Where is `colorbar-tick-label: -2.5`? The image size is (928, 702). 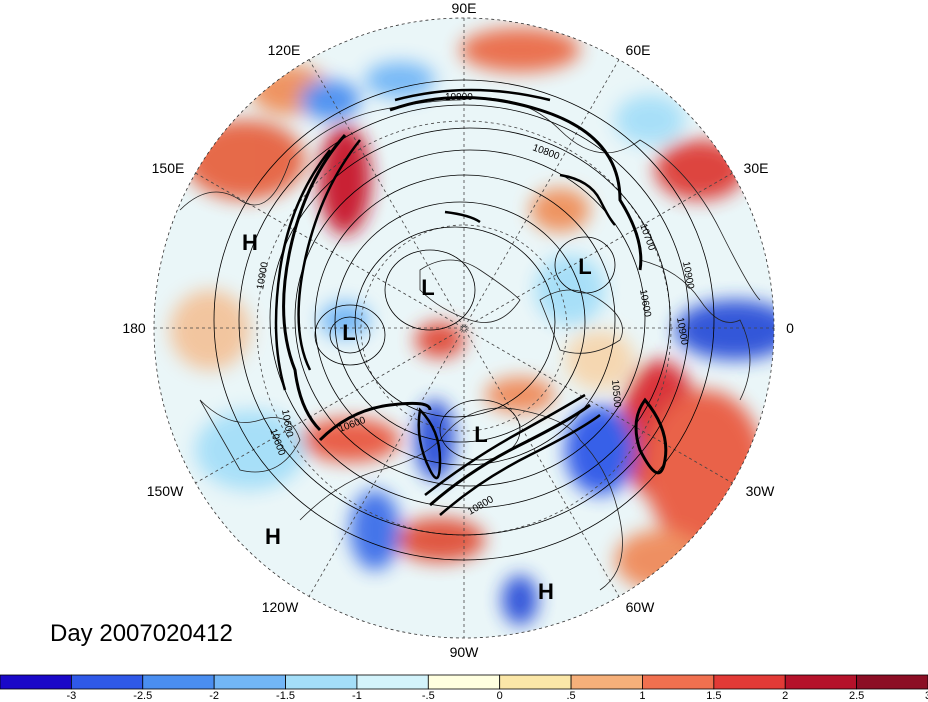
colorbar-tick-label: -2.5 is located at coordinates (143, 696).